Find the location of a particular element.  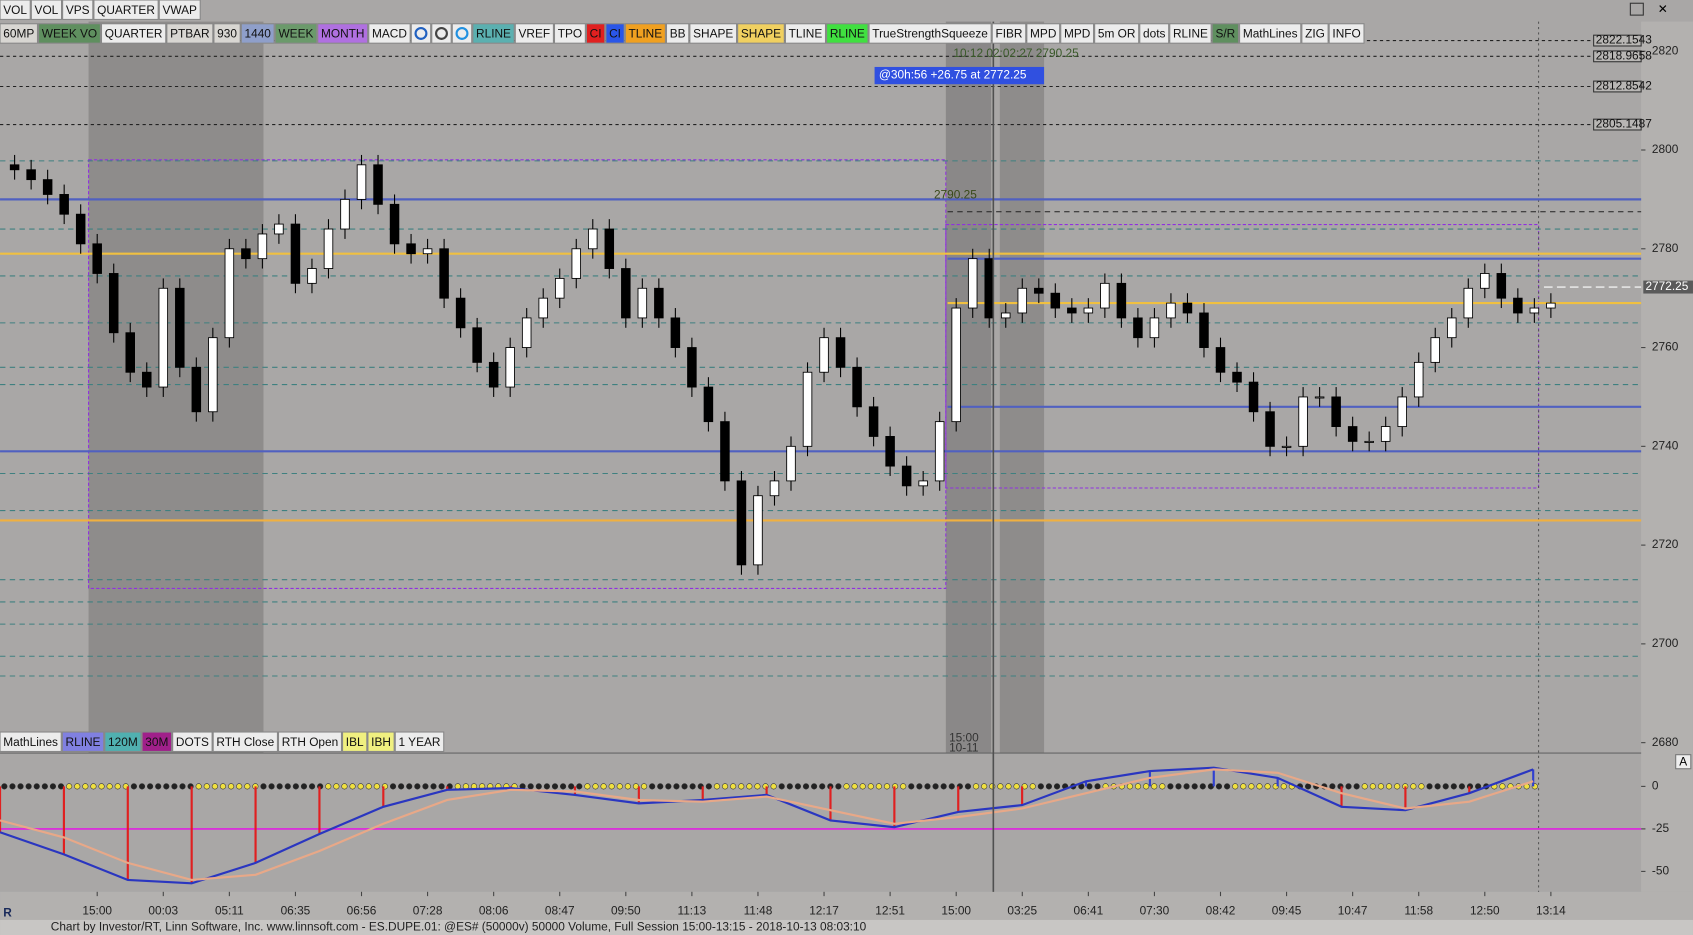

toolbar-button-label: 5m OR is located at coordinates (1117, 34).